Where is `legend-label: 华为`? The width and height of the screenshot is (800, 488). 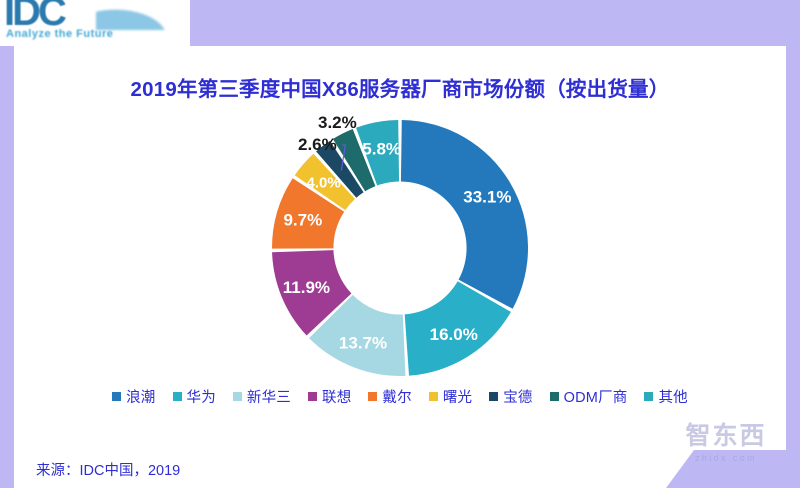
legend-label: 华为 is located at coordinates (201, 398).